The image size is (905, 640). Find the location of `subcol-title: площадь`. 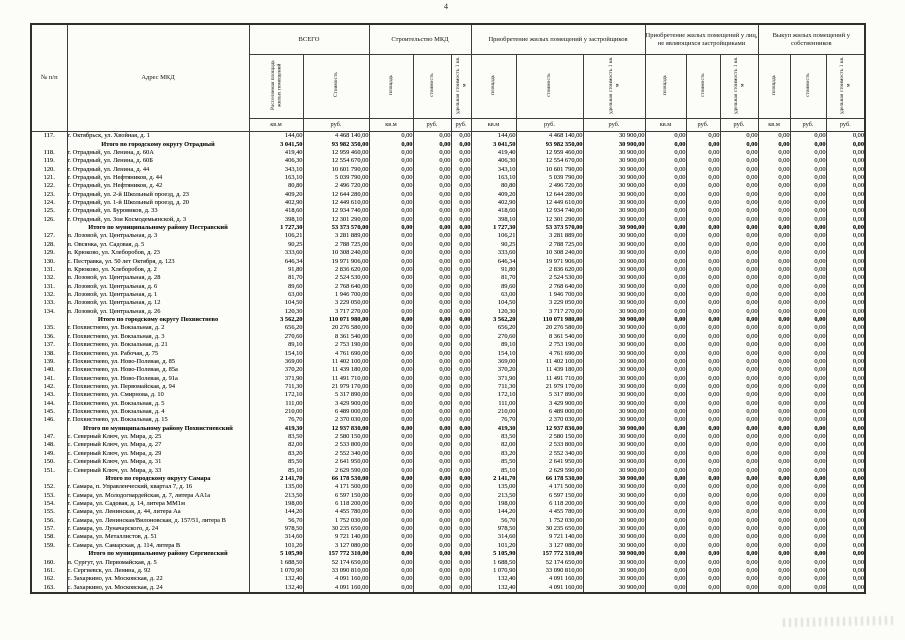

subcol-title: площадь is located at coordinates (665, 85).